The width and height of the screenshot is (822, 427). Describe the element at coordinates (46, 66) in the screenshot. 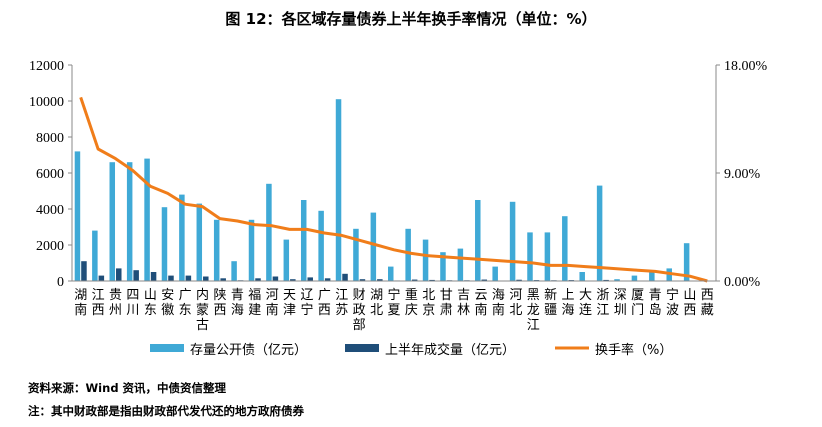

I see `y-left-tick-label: 12000` at that location.